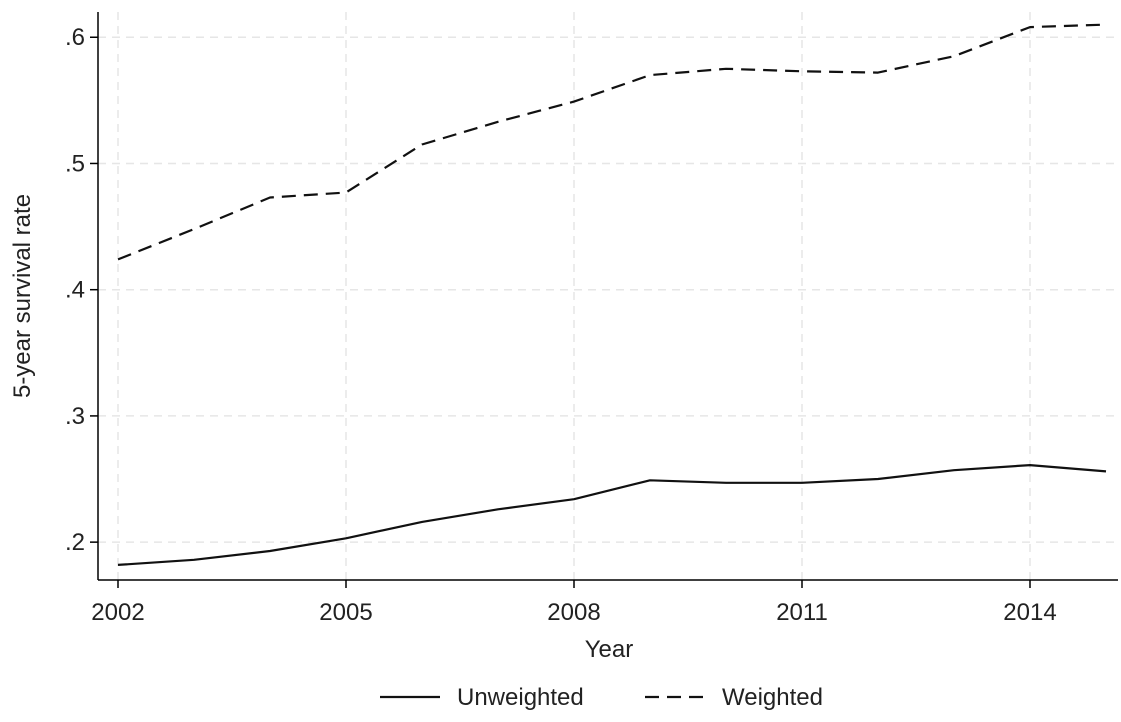 The width and height of the screenshot is (1121, 722). I want to click on x-tick-label: 2002, so click(117, 612).